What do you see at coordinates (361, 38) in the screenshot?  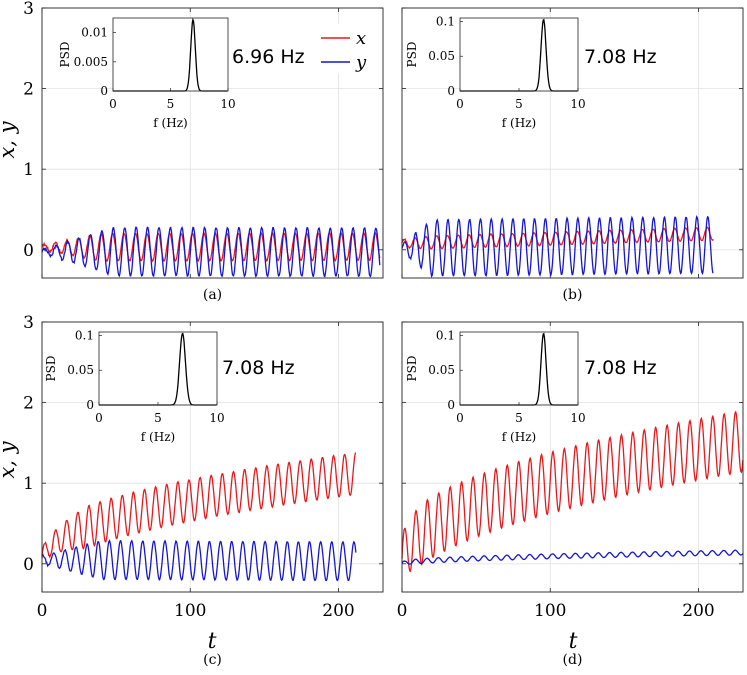 I see `legend-label-x: x` at bounding box center [361, 38].